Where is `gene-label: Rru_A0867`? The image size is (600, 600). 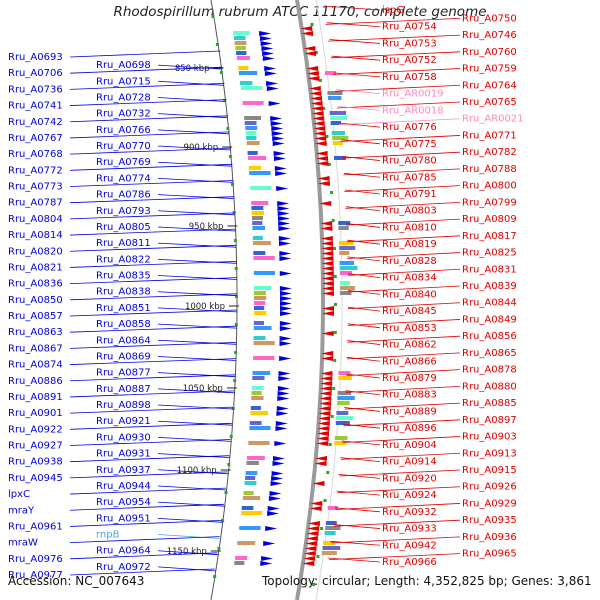
gene-label: Rru_A0867 is located at coordinates (35, 348).